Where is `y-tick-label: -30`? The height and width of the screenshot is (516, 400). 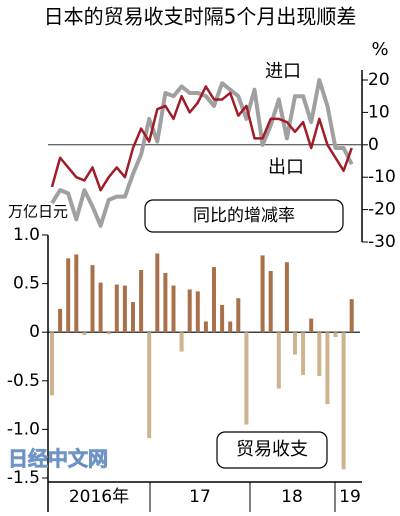
y-tick-label: -30 is located at coordinates (382, 242).